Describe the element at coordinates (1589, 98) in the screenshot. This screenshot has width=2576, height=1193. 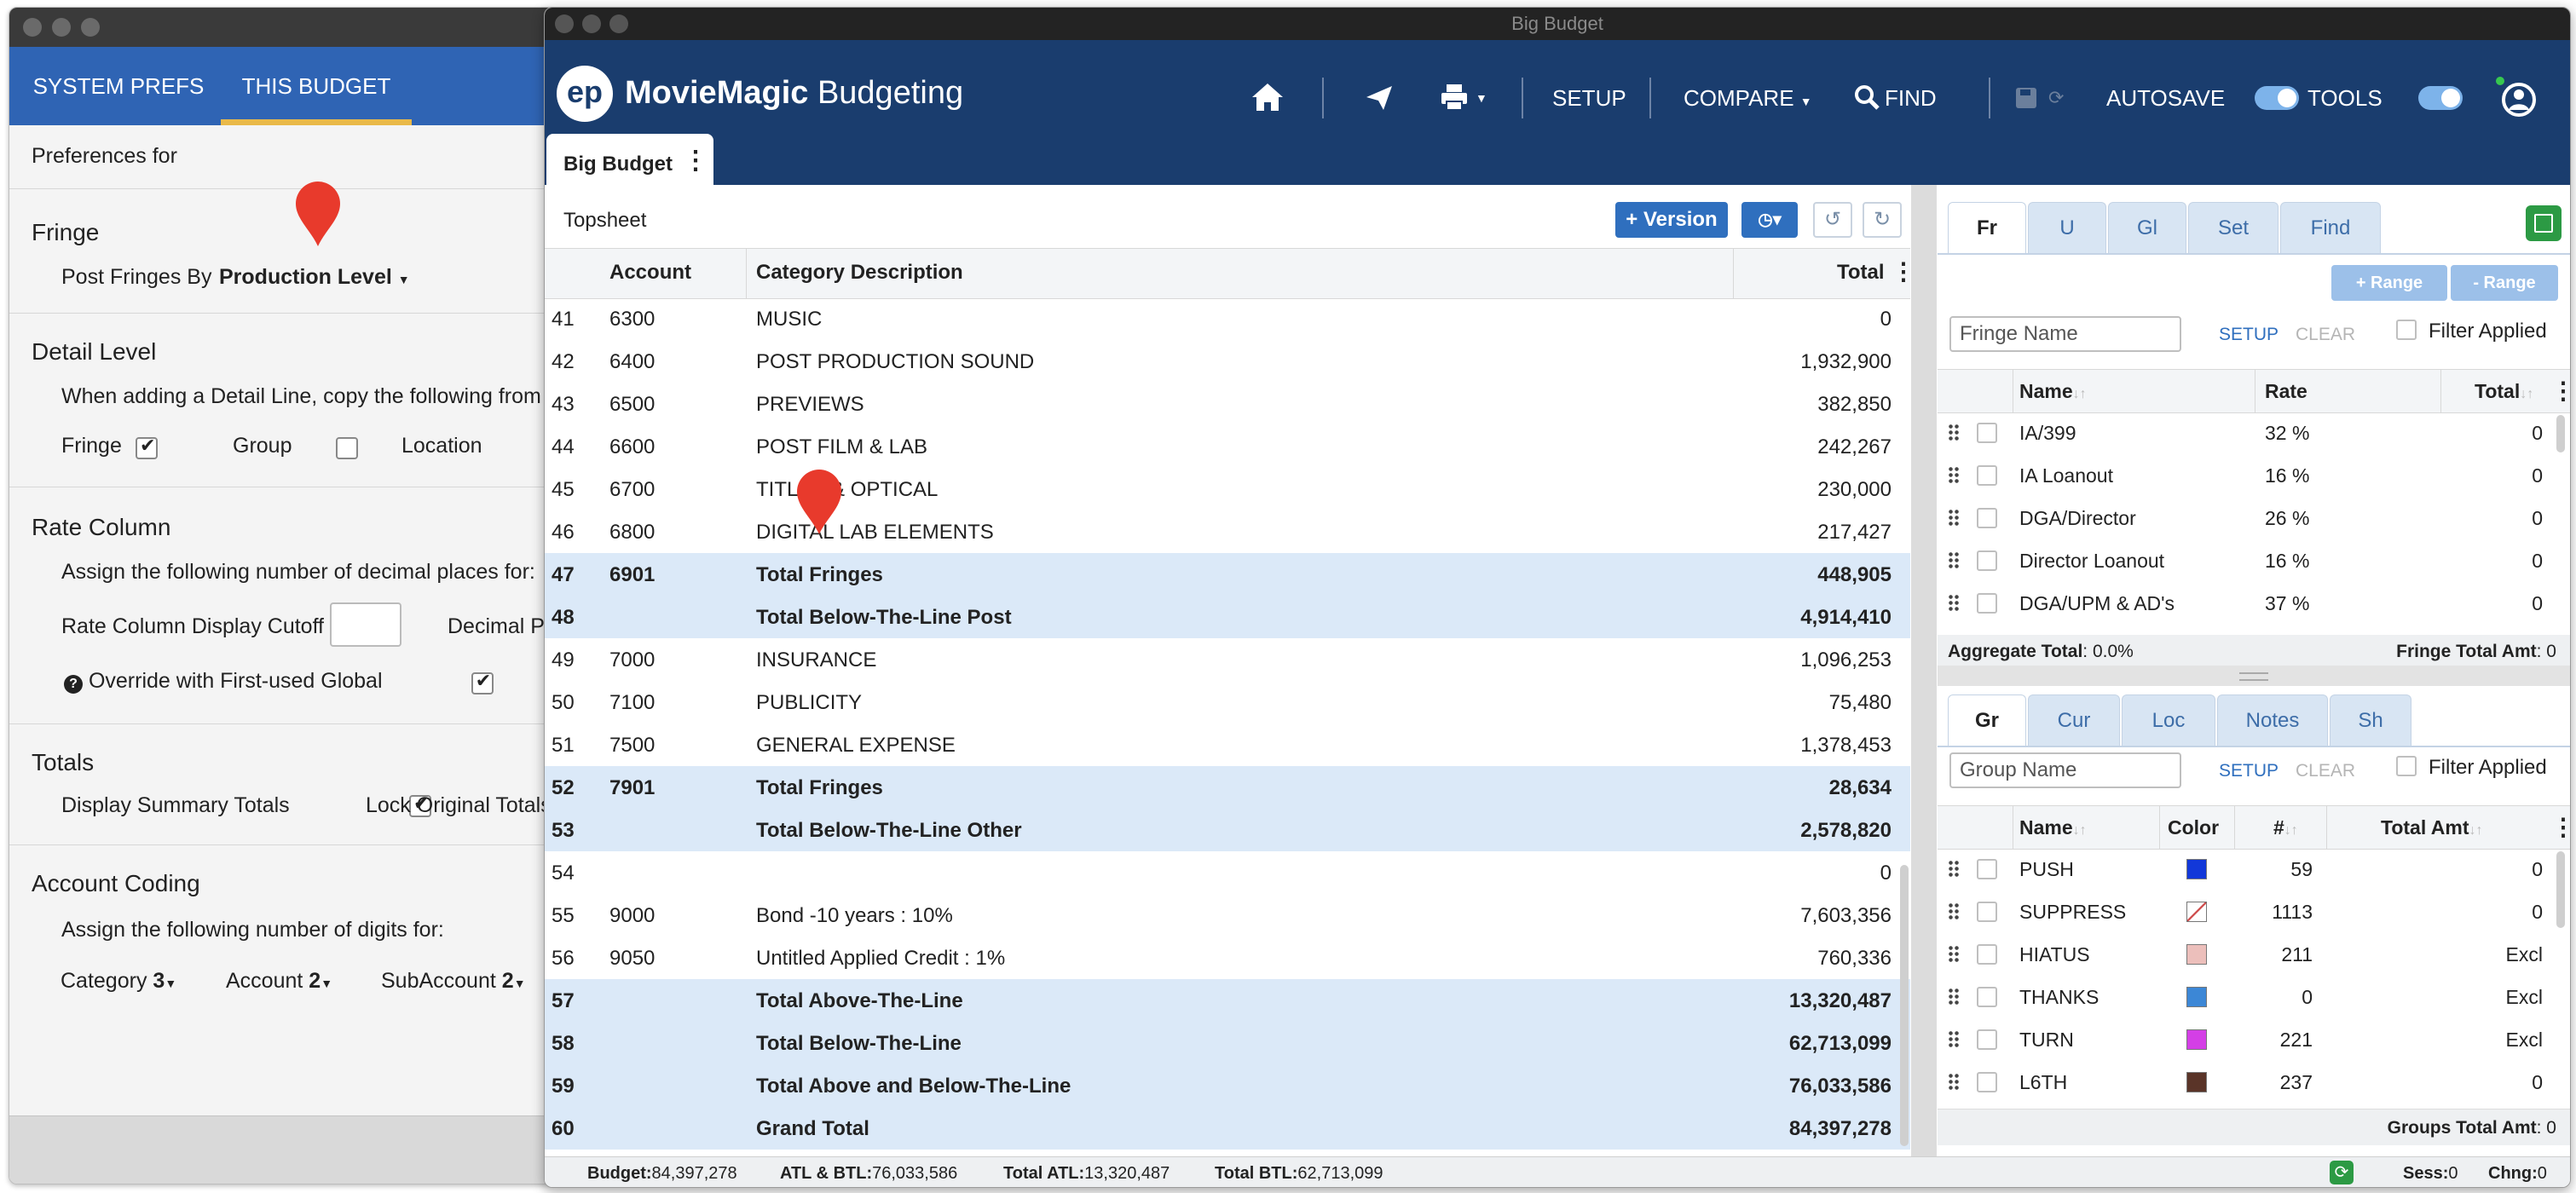
I see `setup-menu: SETUP` at that location.